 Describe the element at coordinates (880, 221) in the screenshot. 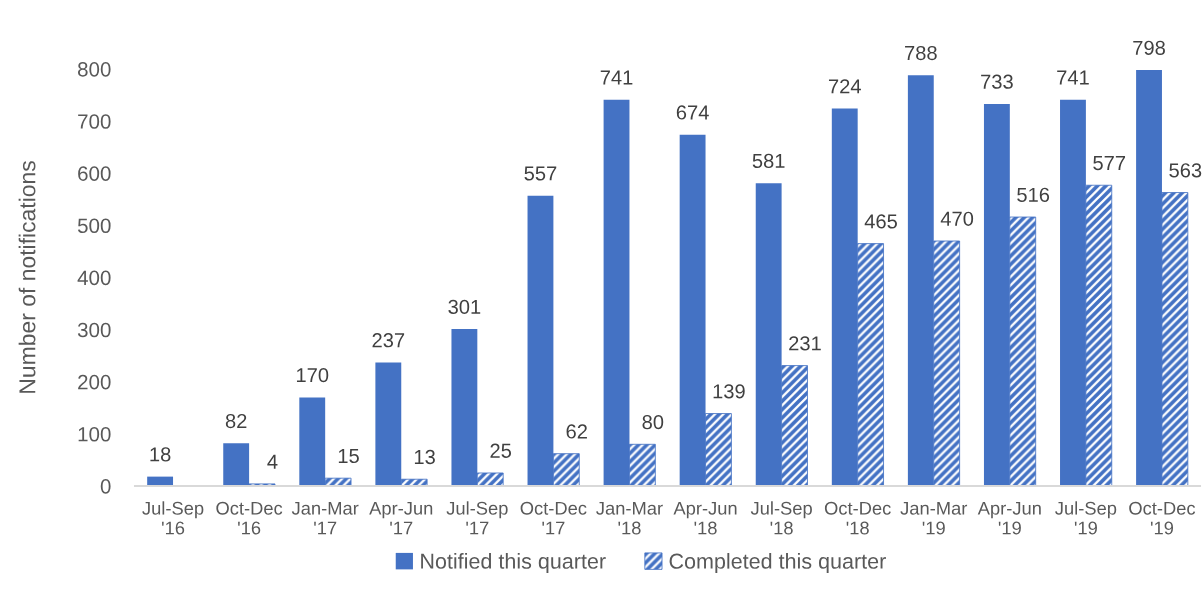

I see `data-label: 465` at that location.